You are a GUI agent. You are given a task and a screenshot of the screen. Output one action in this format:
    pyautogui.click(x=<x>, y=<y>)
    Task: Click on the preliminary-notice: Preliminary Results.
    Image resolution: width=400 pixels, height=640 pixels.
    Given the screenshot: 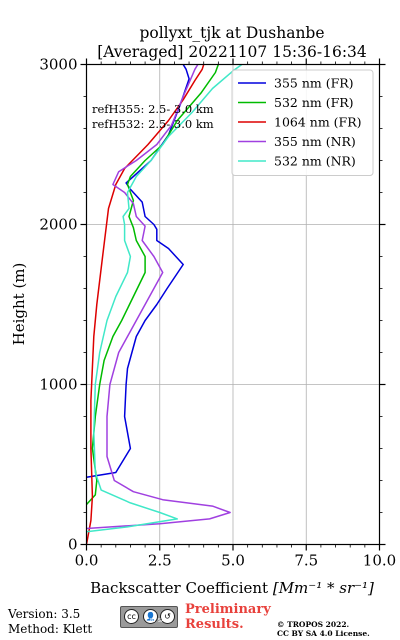 What is the action you would take?
    pyautogui.click(x=228, y=617)
    